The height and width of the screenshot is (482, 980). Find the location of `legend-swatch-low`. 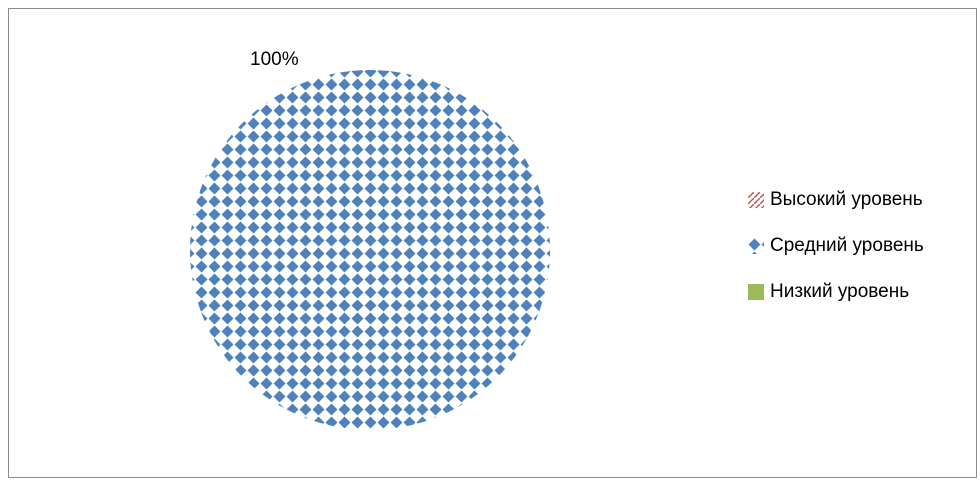

legend-swatch-low is located at coordinates (756, 292).